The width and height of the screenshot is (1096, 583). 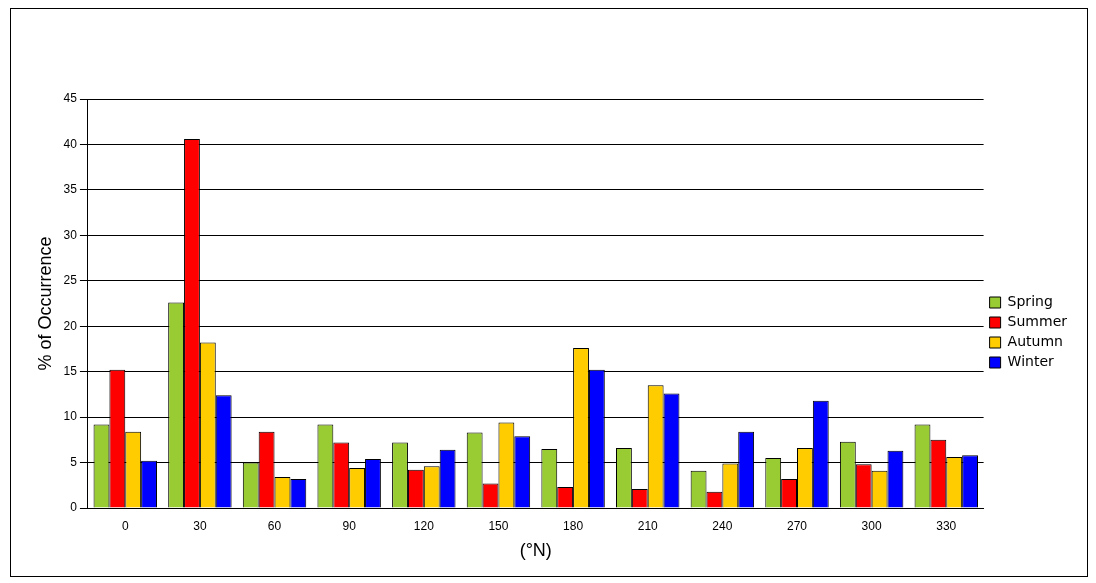 I want to click on x-tick-label: 90, so click(x=349, y=525).